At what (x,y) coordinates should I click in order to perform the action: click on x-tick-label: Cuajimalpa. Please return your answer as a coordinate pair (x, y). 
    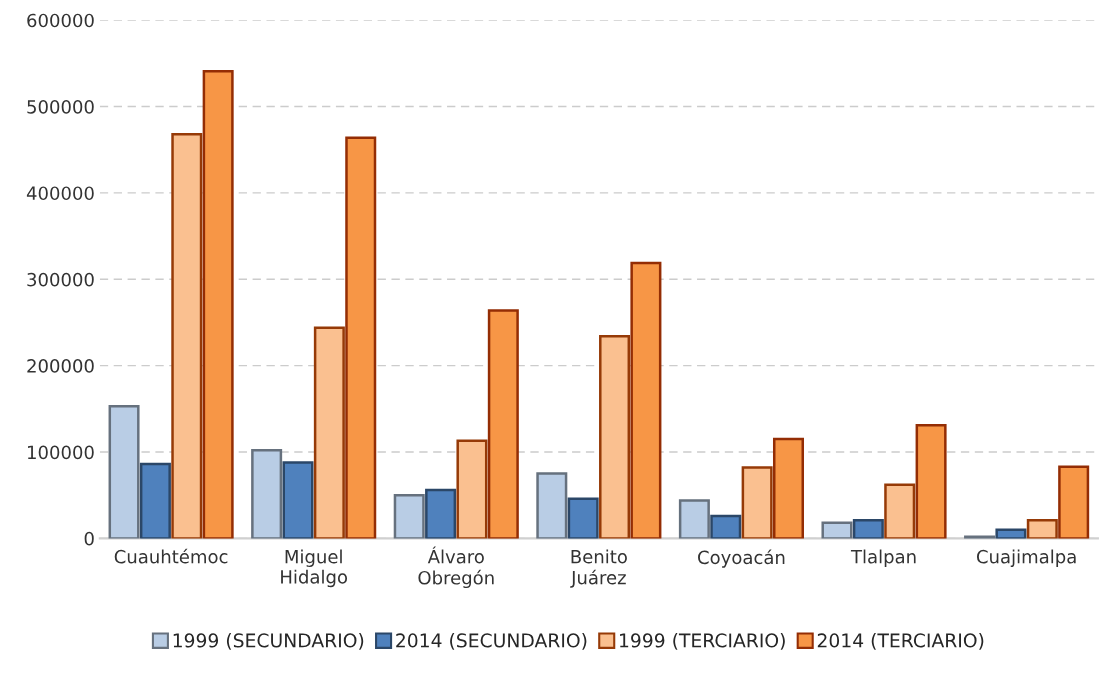
    Looking at the image, I should click on (1026, 558).